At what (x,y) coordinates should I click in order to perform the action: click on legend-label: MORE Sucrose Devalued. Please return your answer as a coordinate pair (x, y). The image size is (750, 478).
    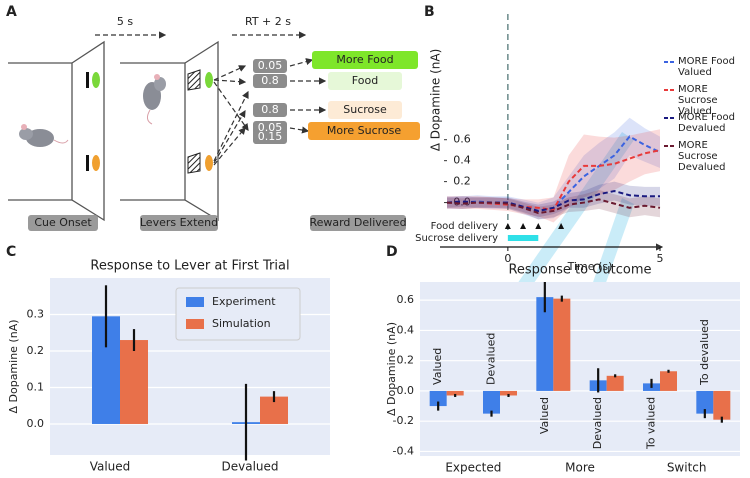
    Looking at the image, I should click on (702, 156).